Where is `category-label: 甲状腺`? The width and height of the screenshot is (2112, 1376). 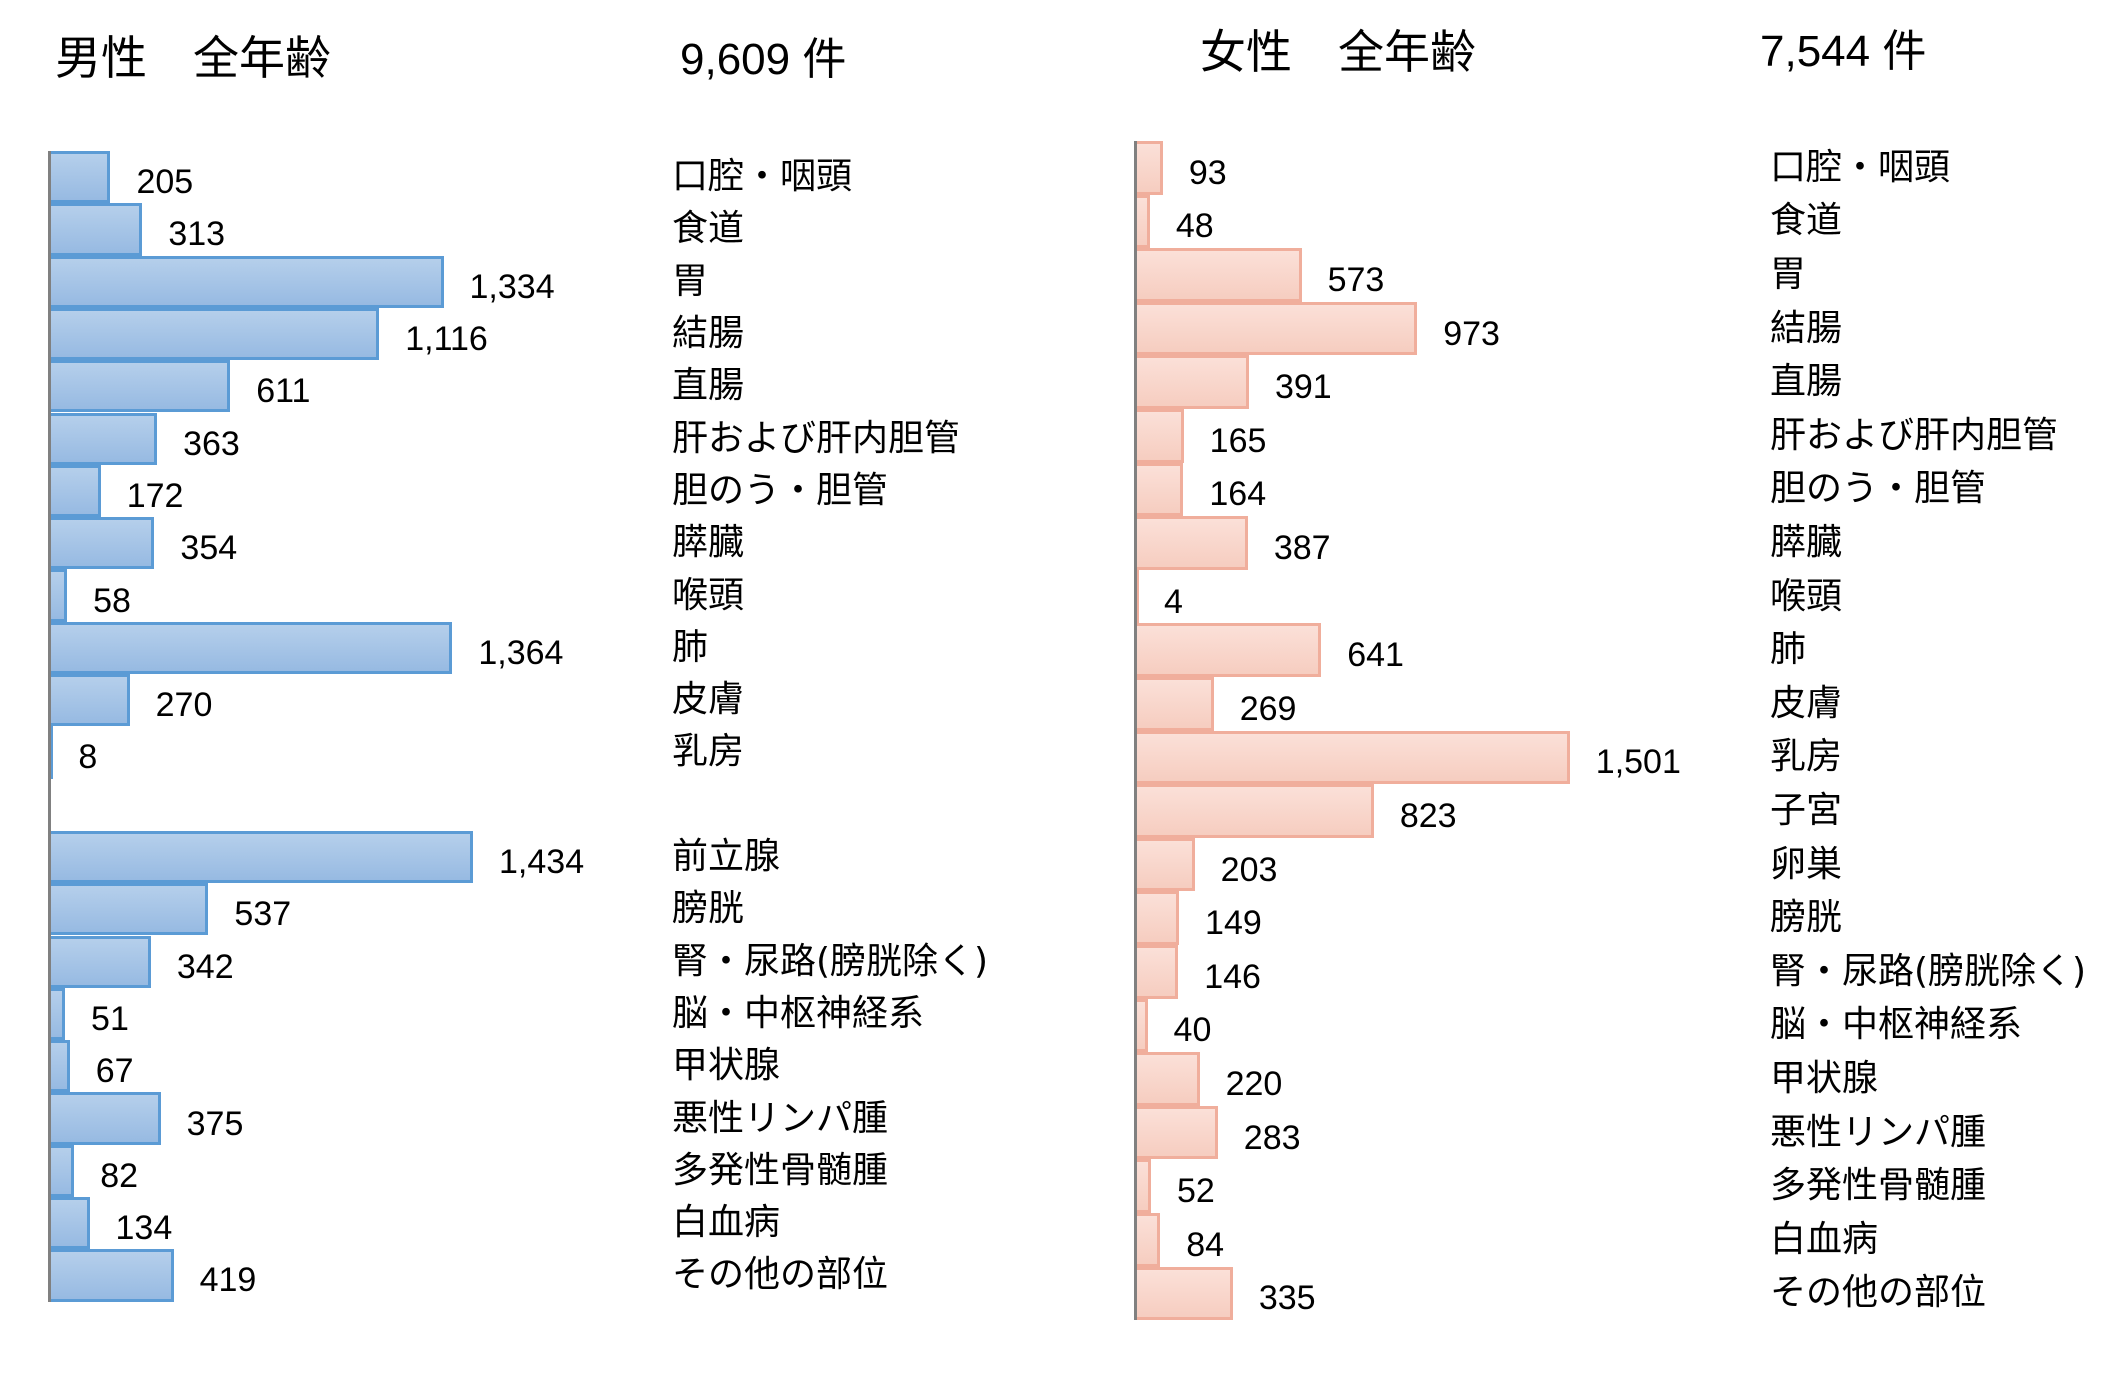 category-label: 甲状腺 is located at coordinates (726, 1066).